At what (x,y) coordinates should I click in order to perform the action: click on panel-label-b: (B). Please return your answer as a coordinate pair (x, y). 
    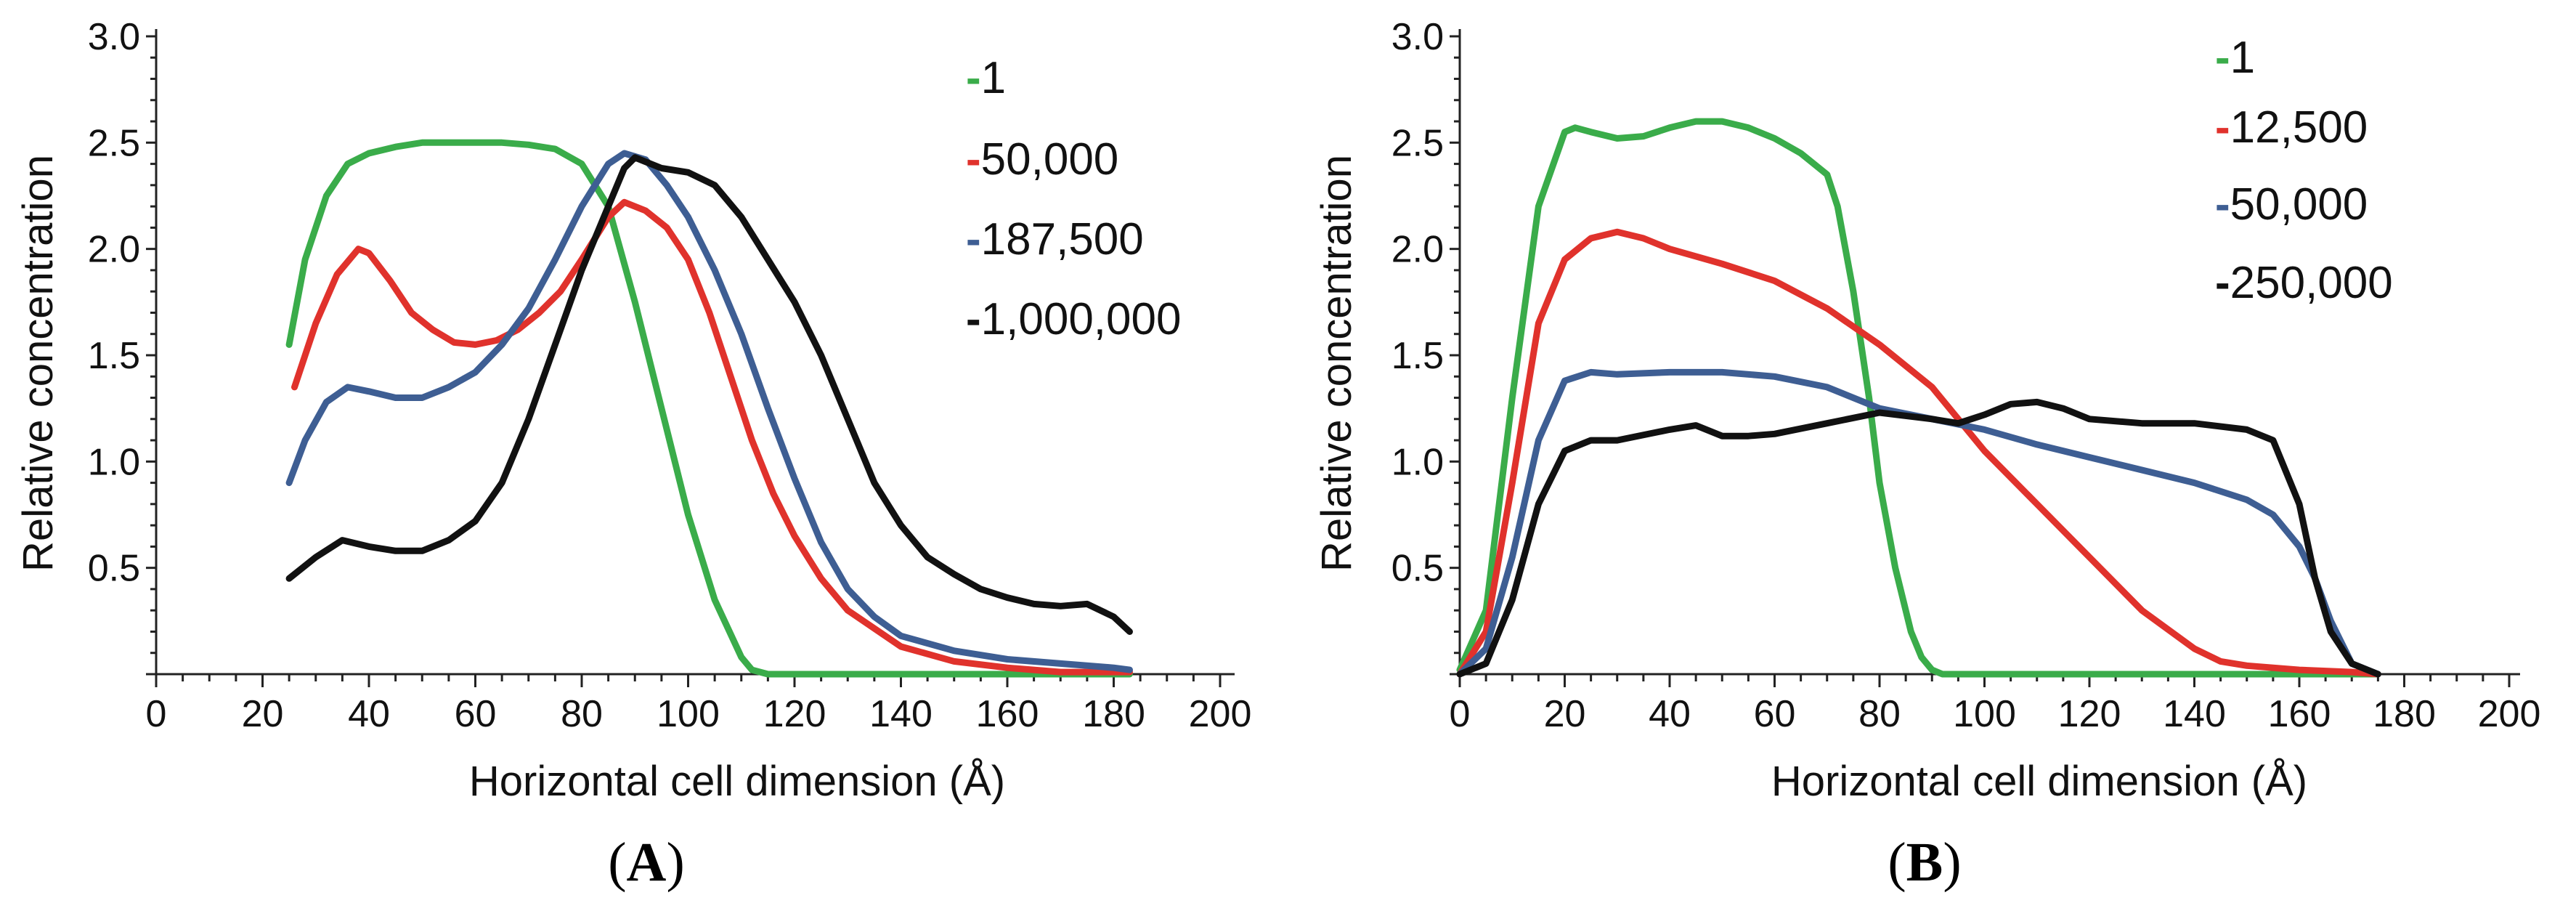
    Looking at the image, I should click on (1925, 863).